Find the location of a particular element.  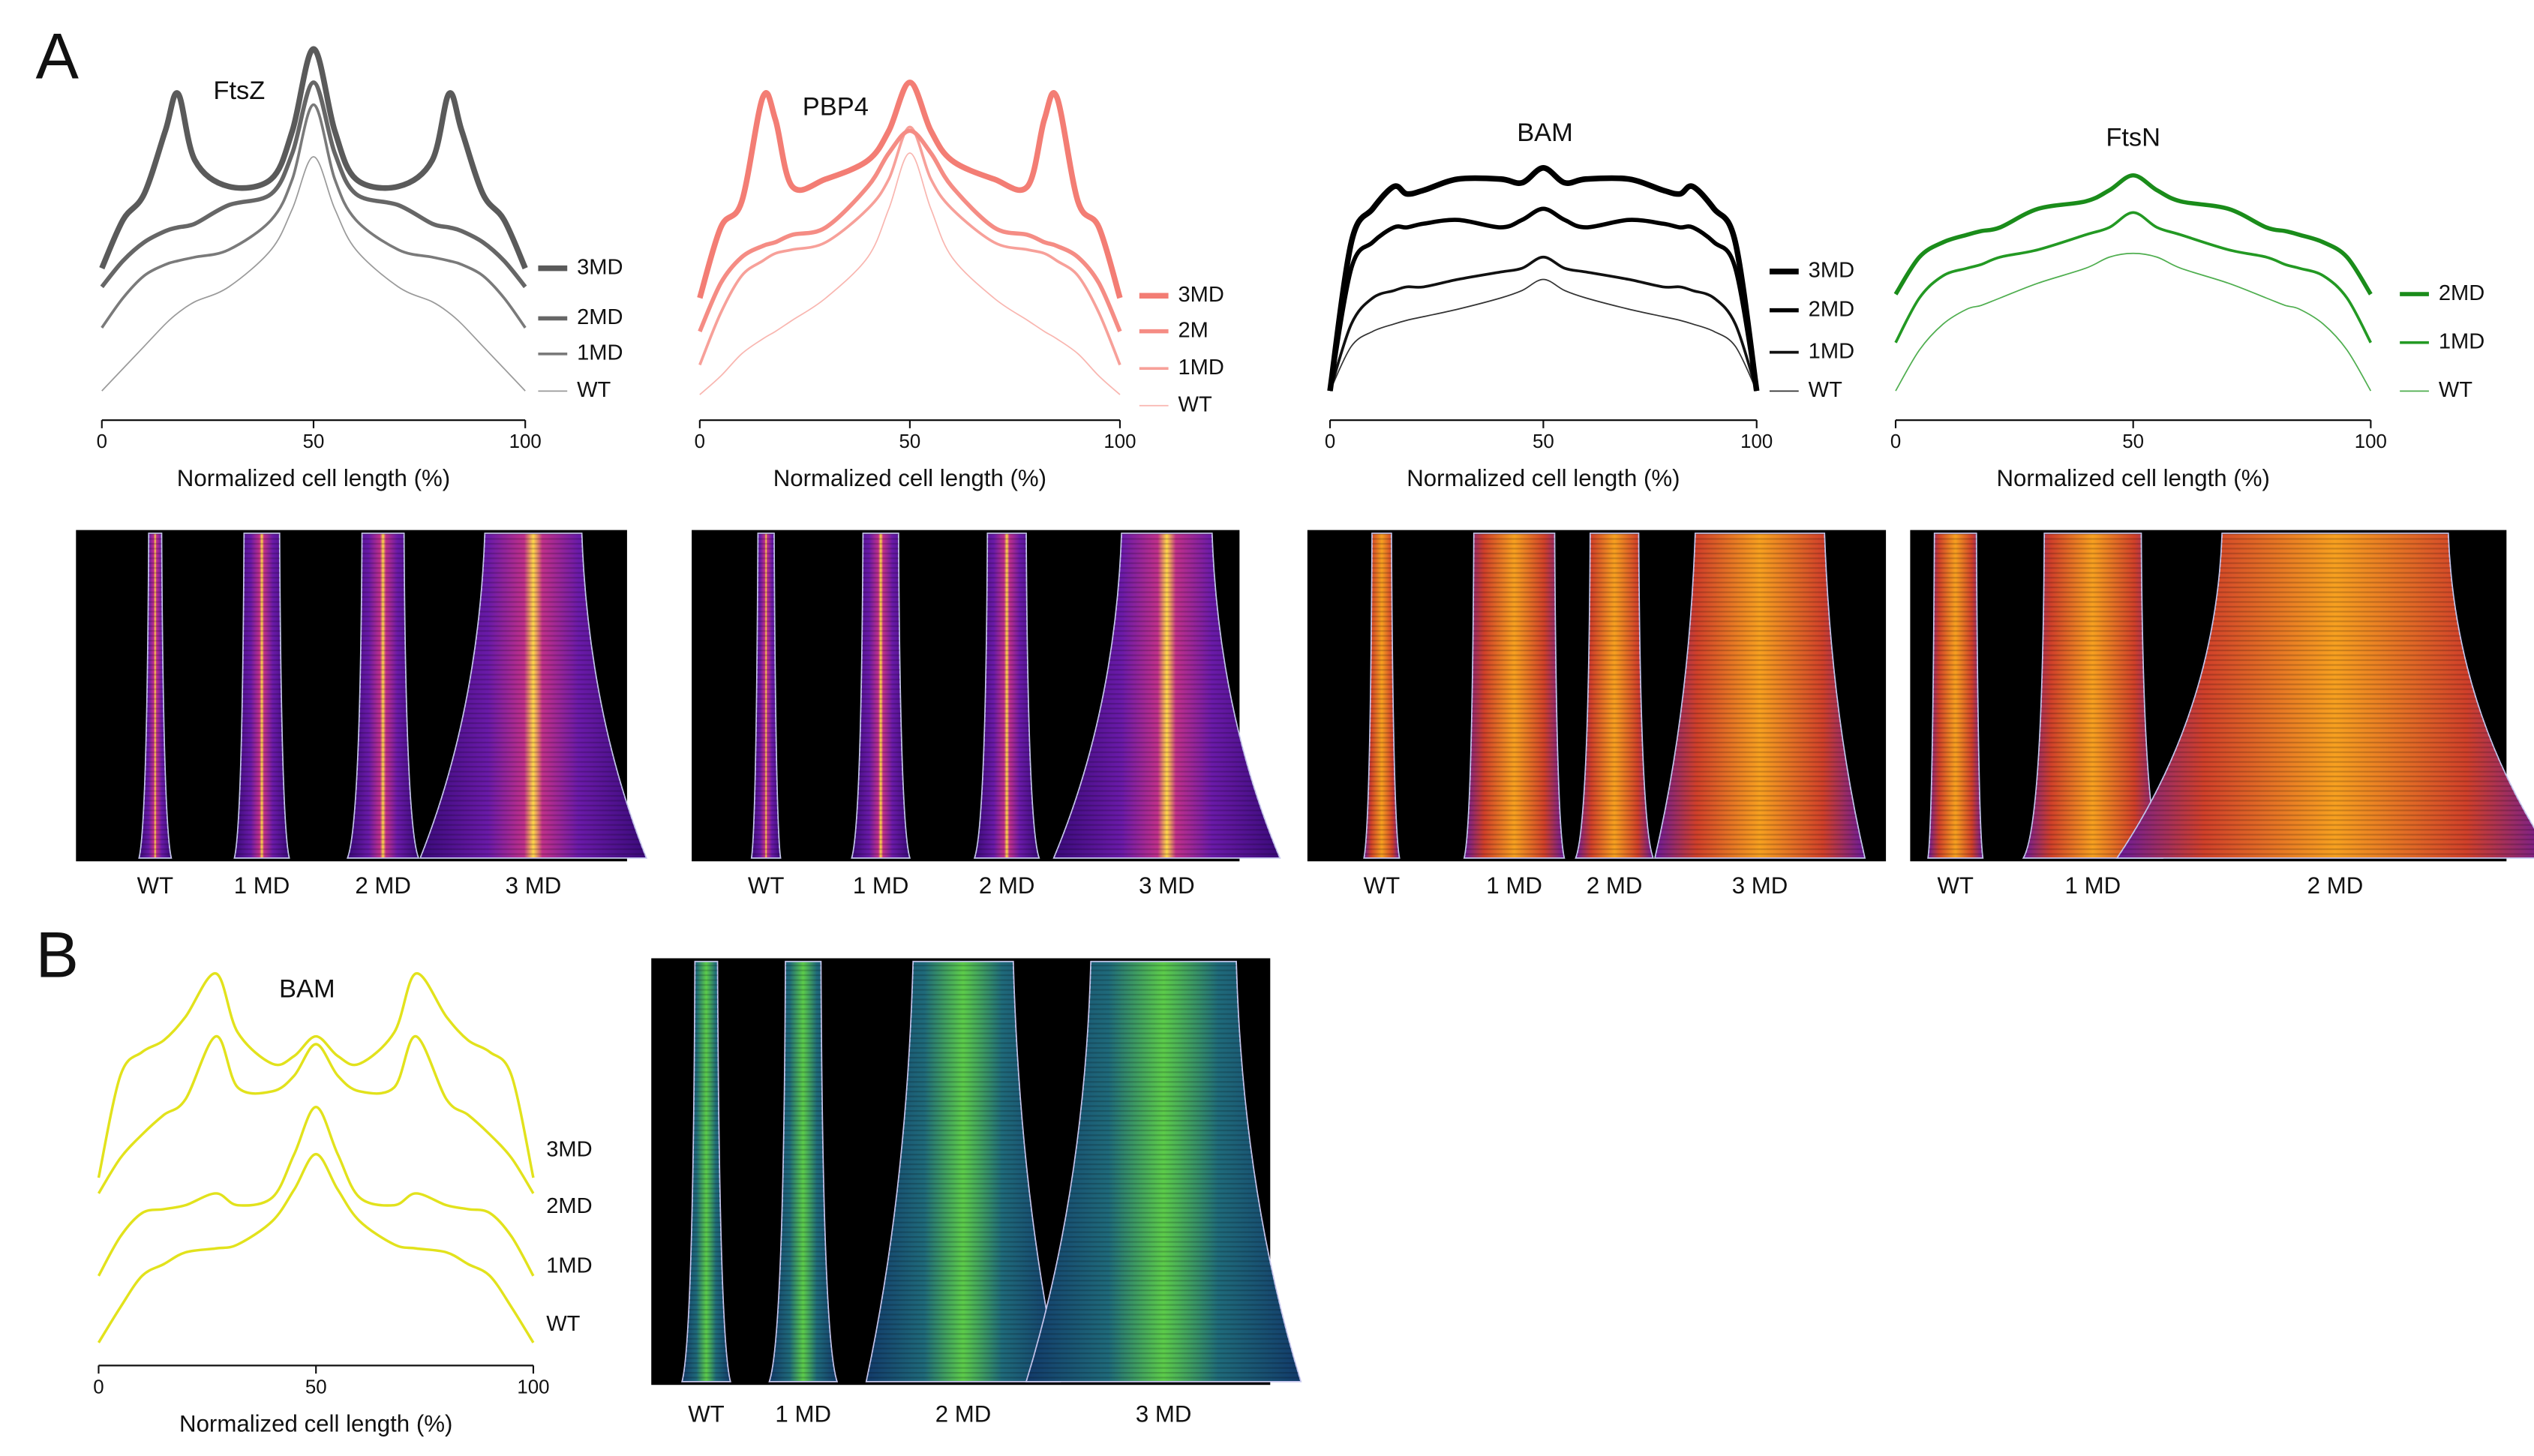

panel-label: B is located at coordinates (57, 955).